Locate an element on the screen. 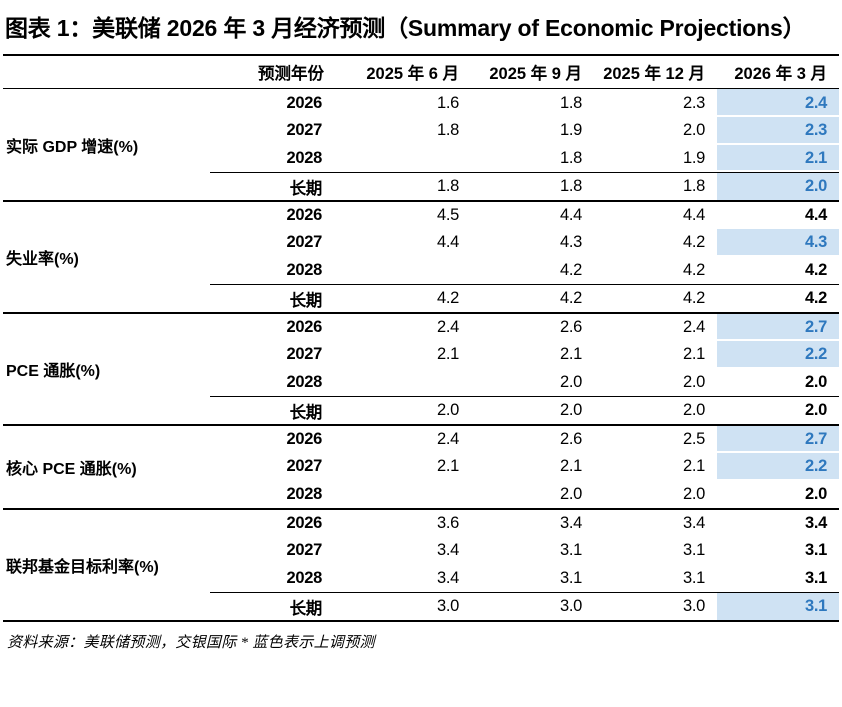 The width and height of the screenshot is (842, 707). cell-value-latest: 2.7 is located at coordinates (778, 326).